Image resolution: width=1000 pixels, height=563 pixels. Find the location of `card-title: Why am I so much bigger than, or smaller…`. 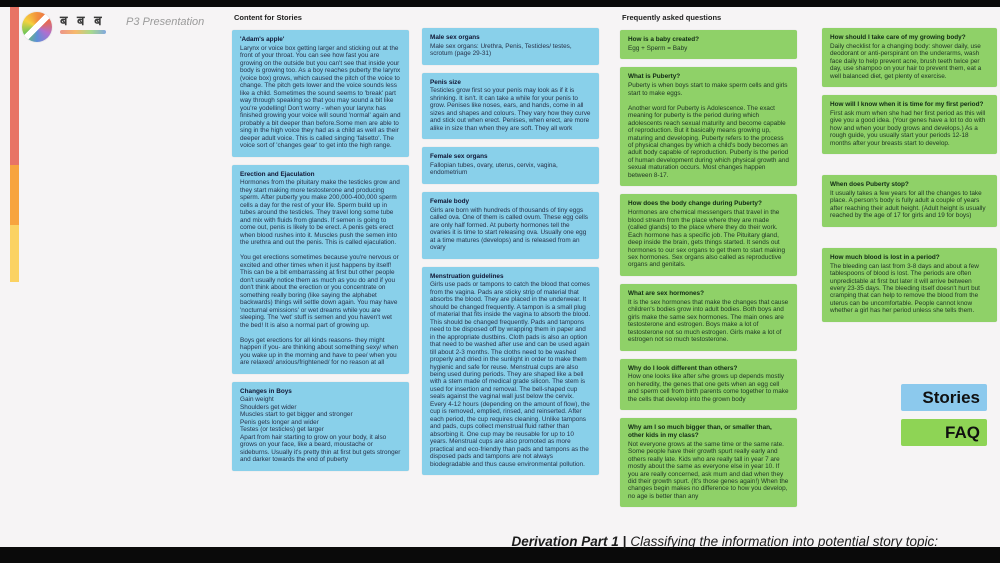

card-title: Why am I so much bigger than, or smaller… is located at coordinates (700, 431).